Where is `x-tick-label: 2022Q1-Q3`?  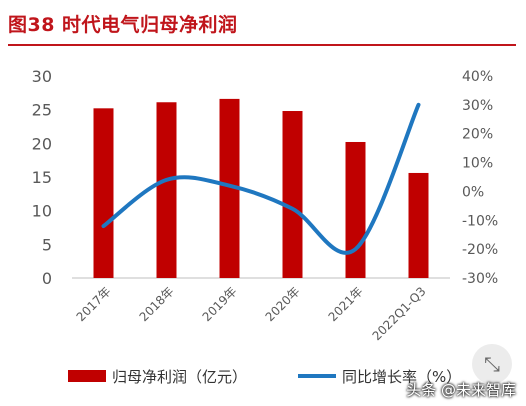
x-tick-label: 2022Q1-Q3 is located at coordinates (399, 313).